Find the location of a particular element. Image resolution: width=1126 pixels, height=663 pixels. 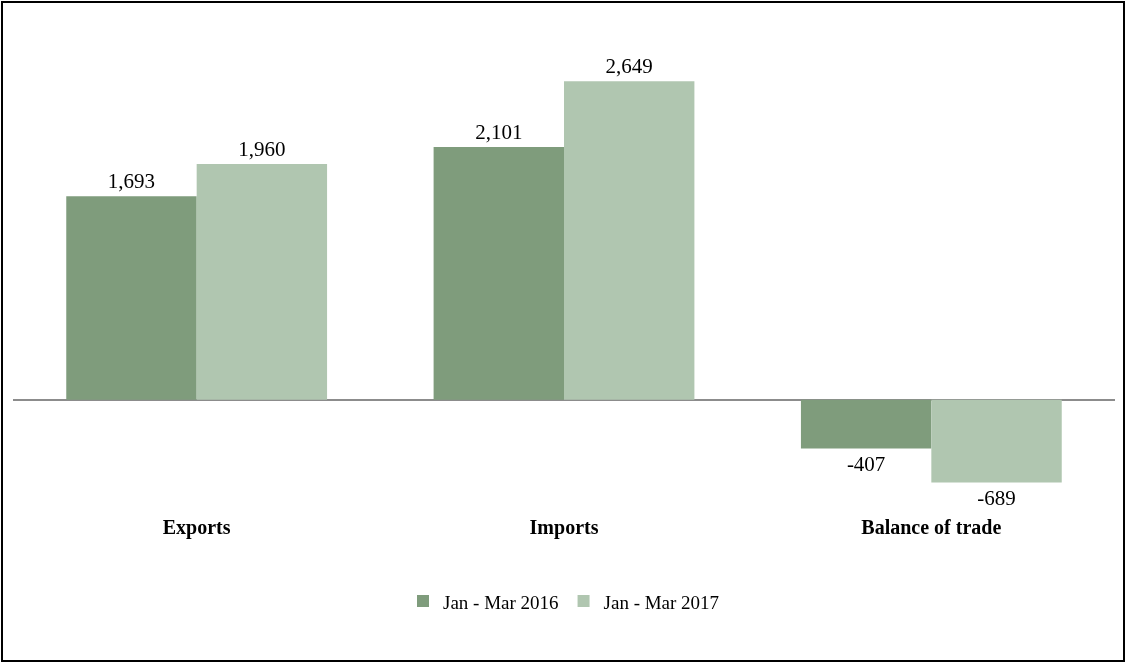

x-tick-label: Exports is located at coordinates (196, 527).